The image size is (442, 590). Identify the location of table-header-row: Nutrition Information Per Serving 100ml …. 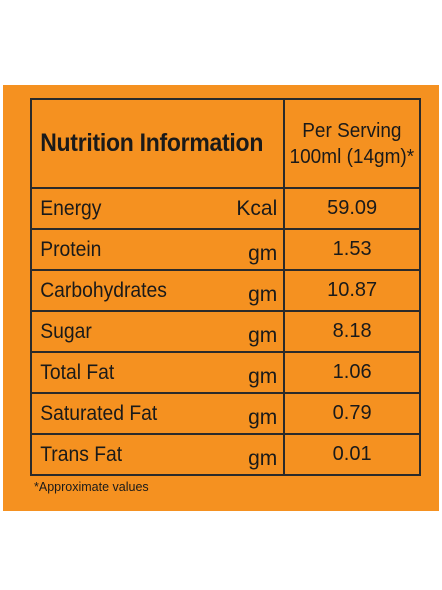
(225, 143).